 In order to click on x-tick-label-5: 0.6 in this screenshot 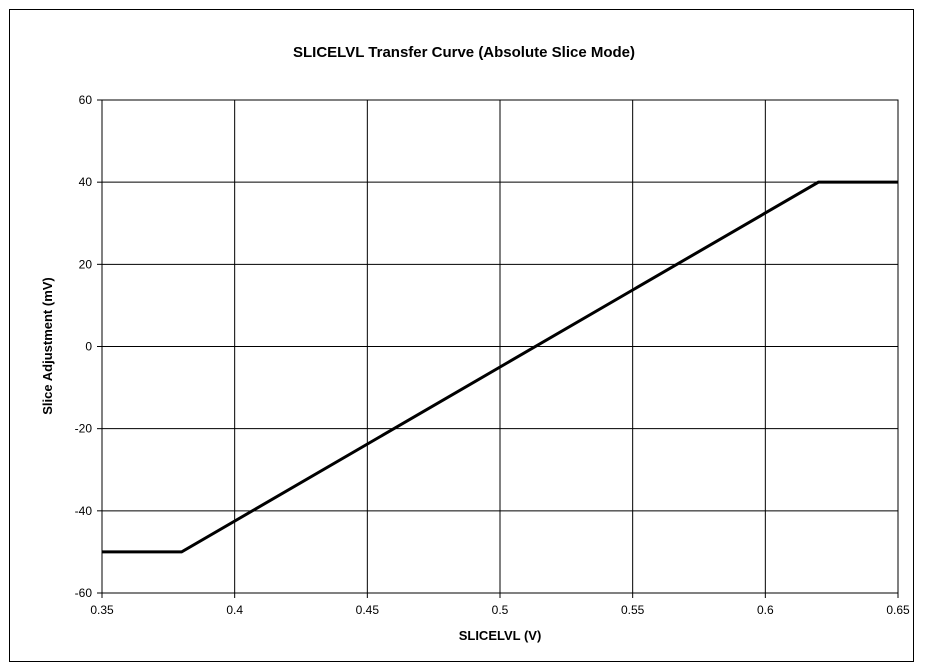, I will do `click(765, 610)`.